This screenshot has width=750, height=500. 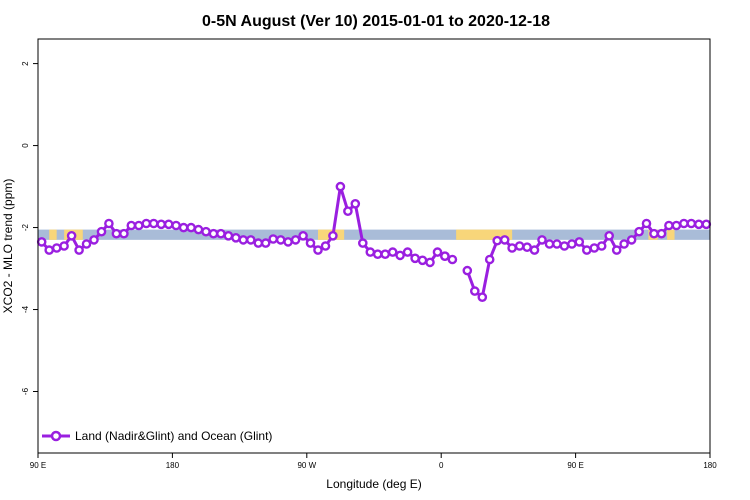 I want to click on legend: Land (Nadir&Glint) and Ocean (Glint), so click(x=157, y=436).